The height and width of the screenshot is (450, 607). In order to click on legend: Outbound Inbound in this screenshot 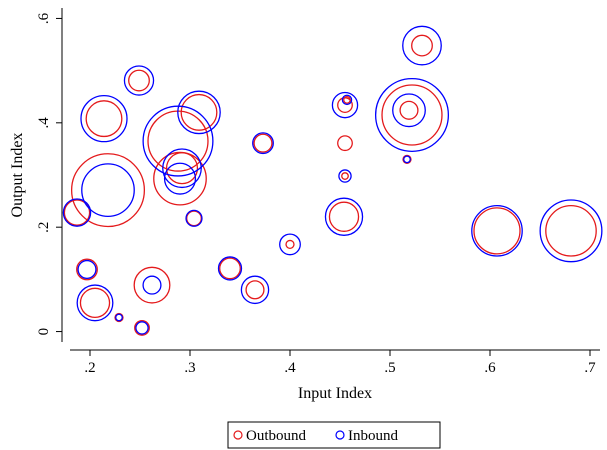, I will do `click(334, 435)`.